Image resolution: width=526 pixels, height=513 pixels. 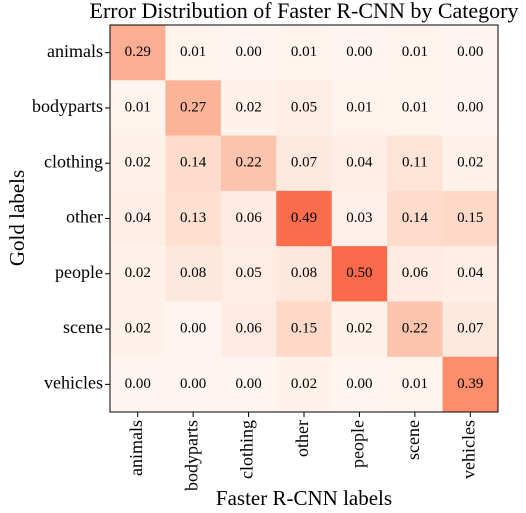 I want to click on cell-label: 0.11, so click(x=415, y=163).